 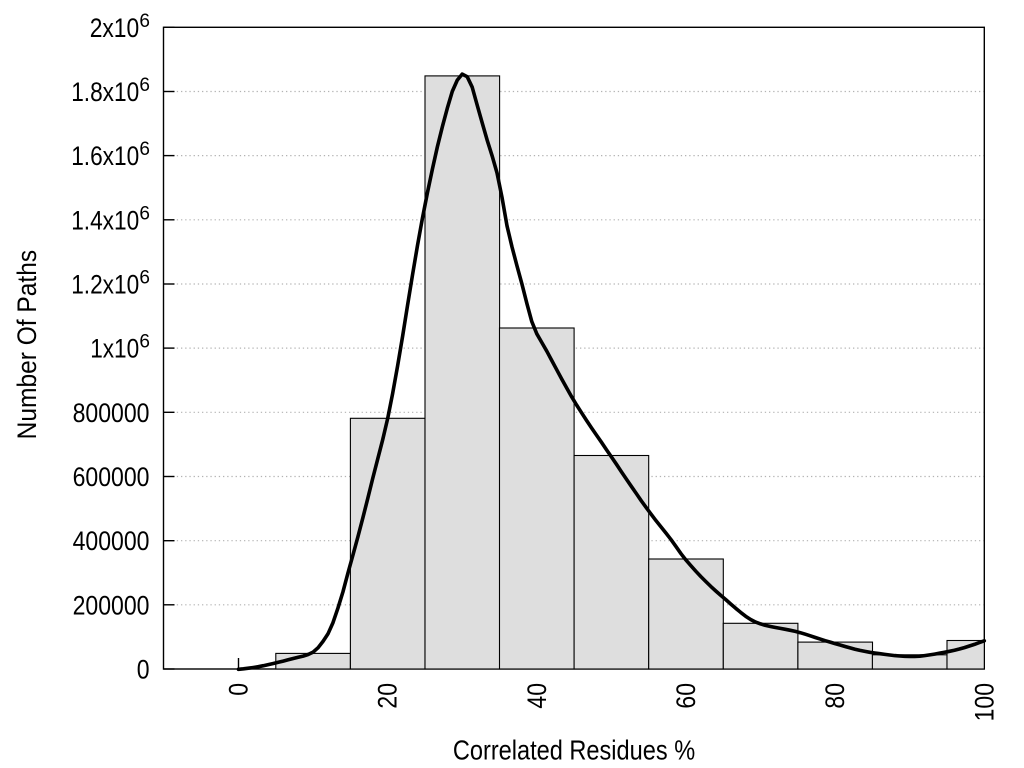 What do you see at coordinates (111, 541) in the screenshot?
I see `svg-text: 400000` at bounding box center [111, 541].